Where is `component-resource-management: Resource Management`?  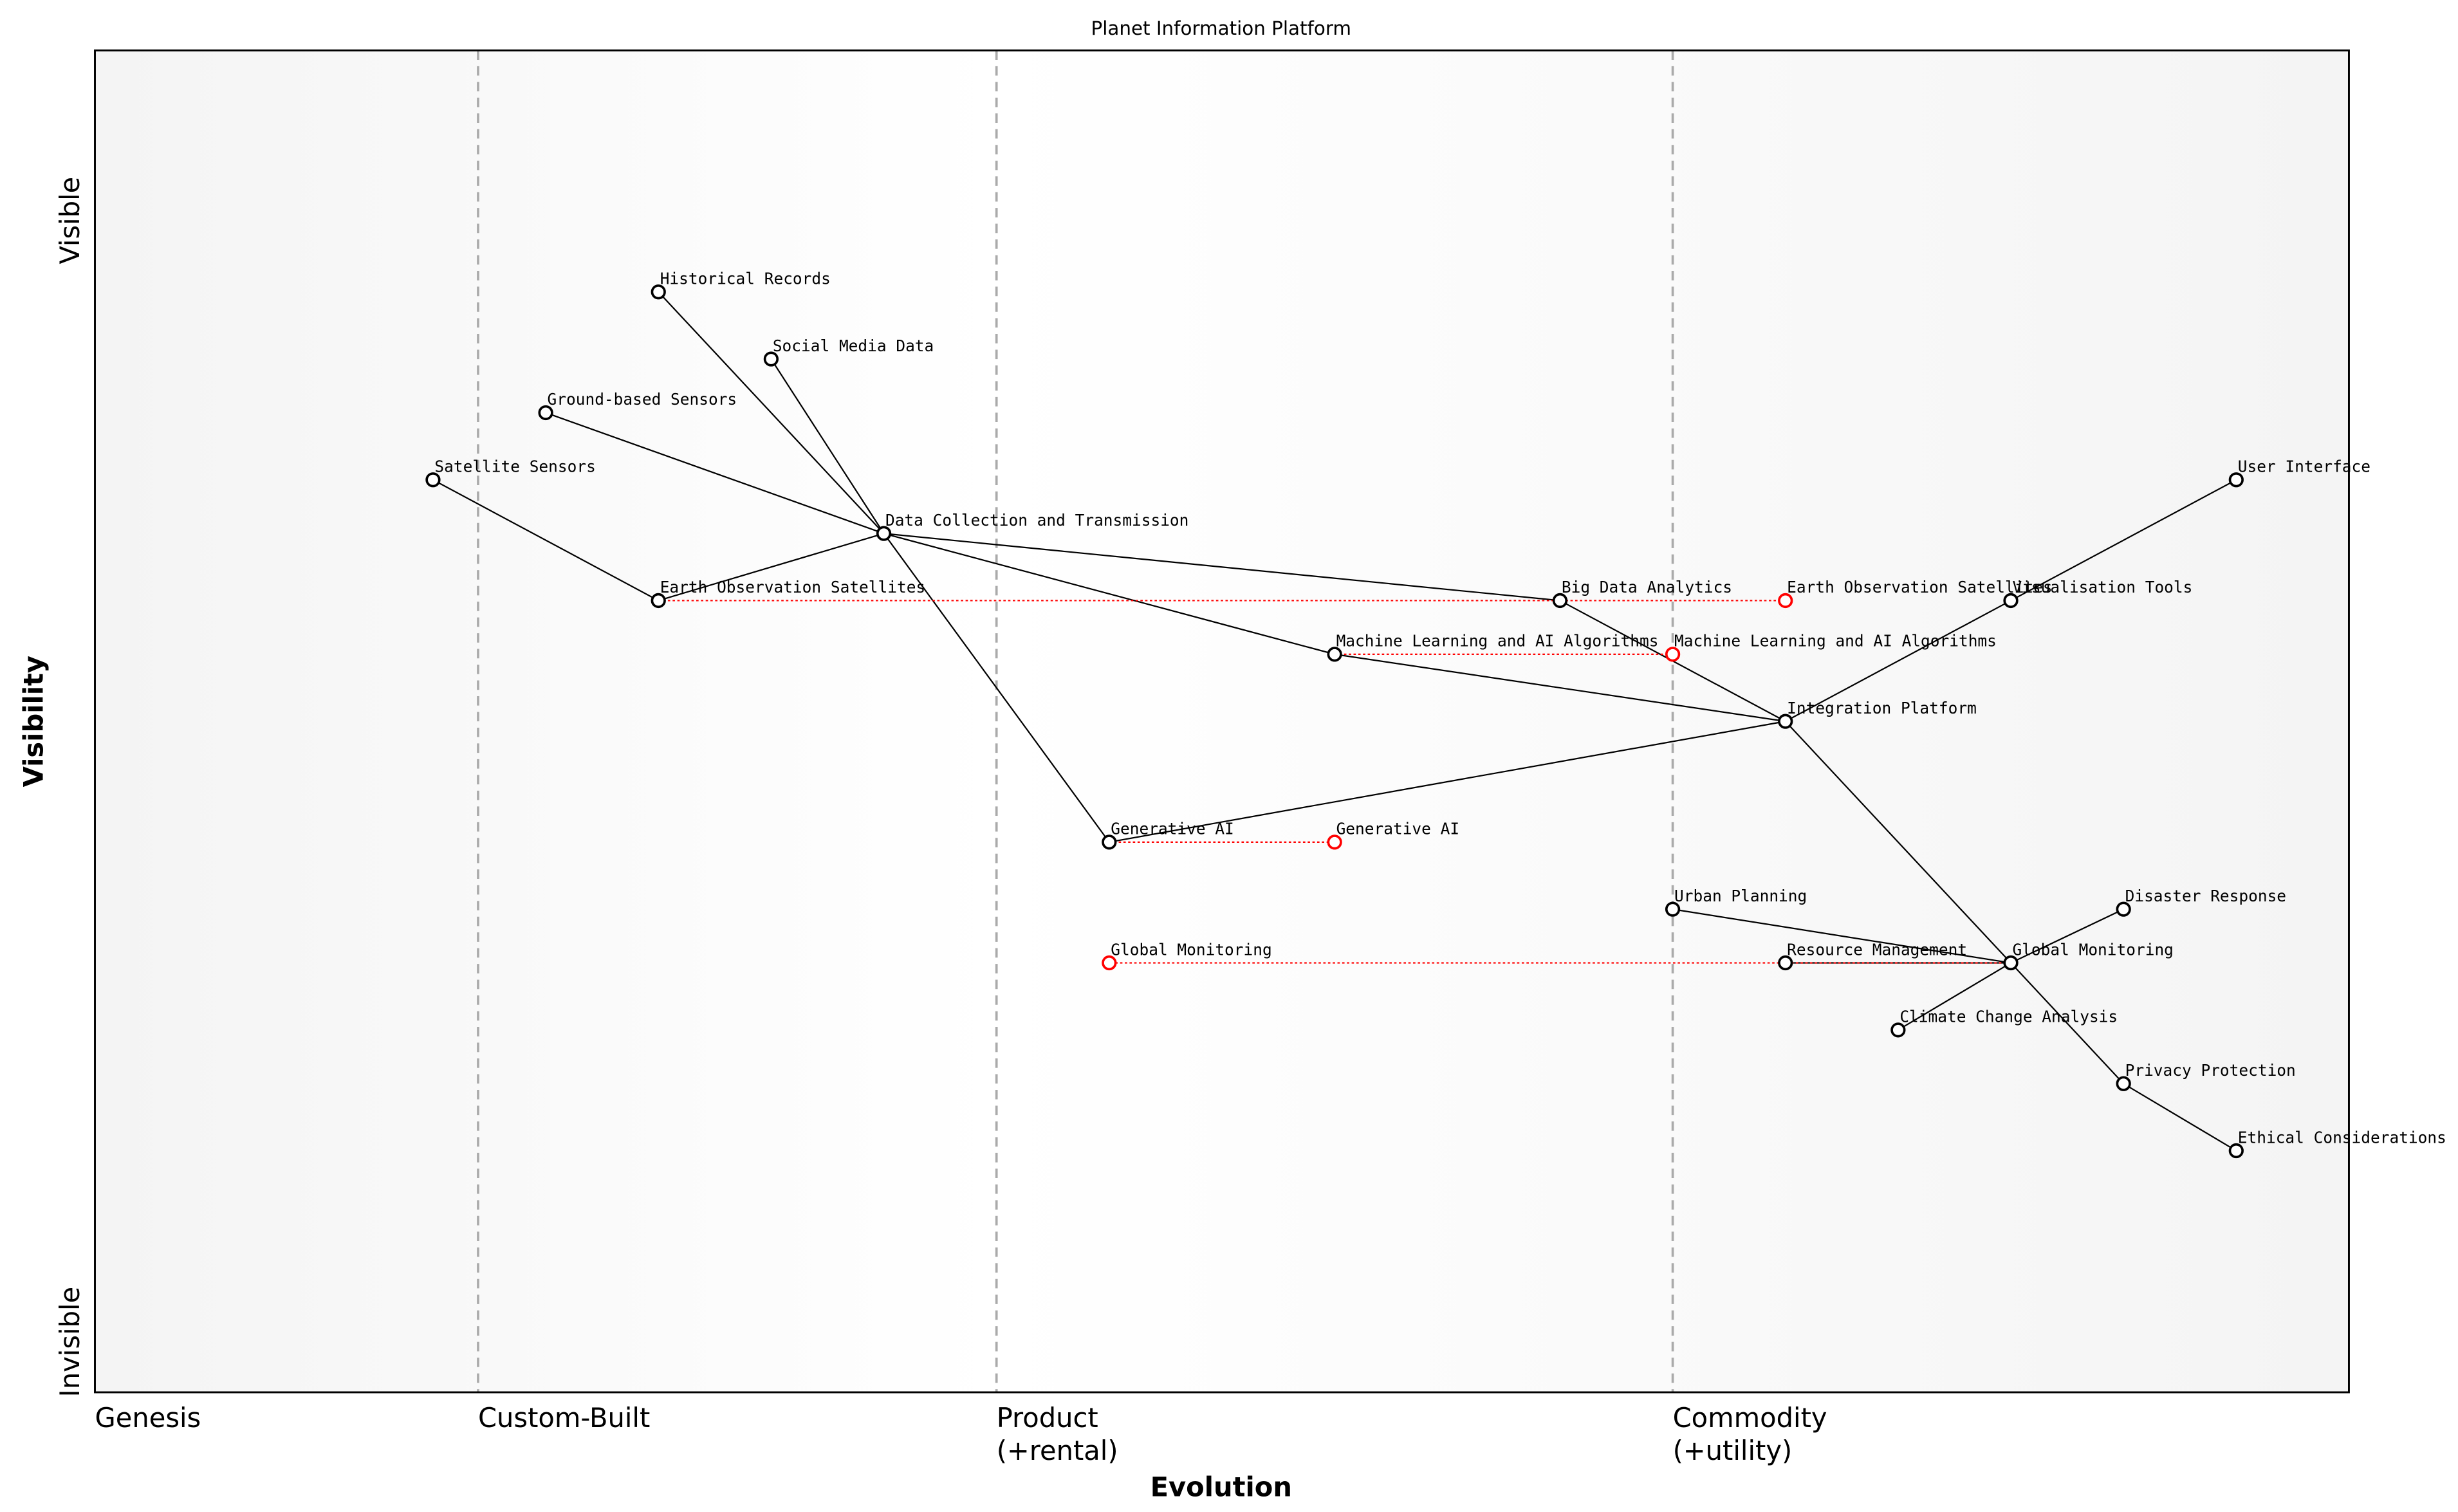 component-resource-management: Resource Management is located at coordinates (1872, 955).